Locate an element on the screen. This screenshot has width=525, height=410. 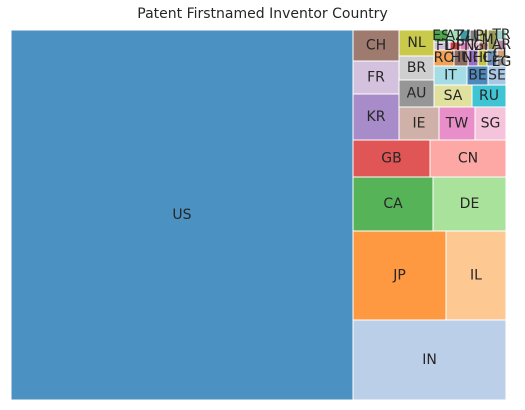
tile-label-in: IN is located at coordinates (429, 360).